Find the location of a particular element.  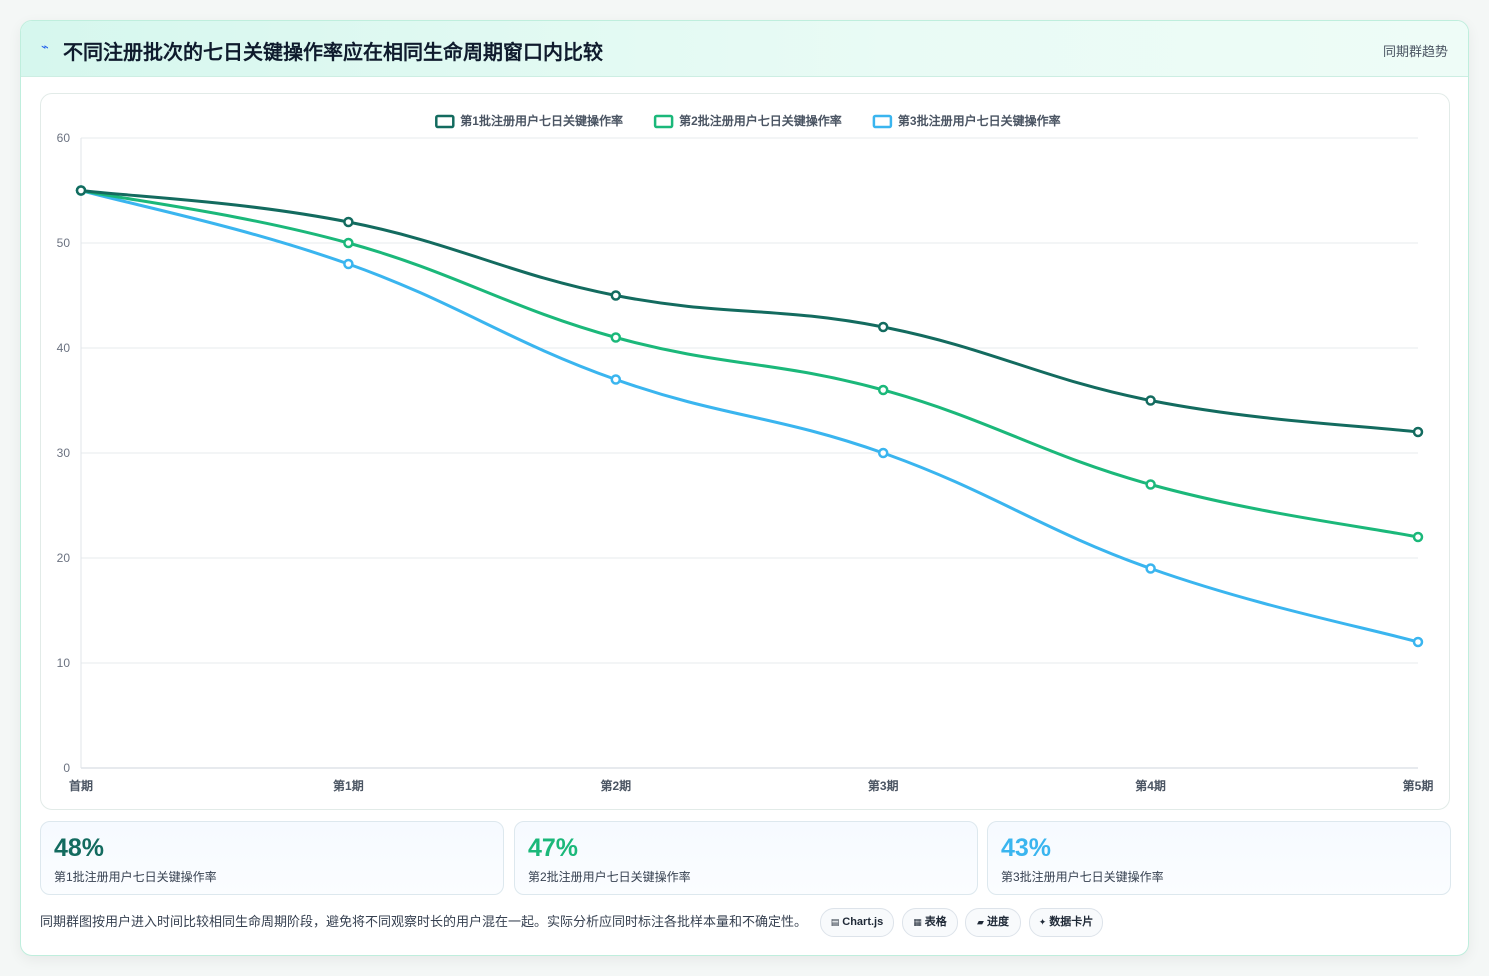

stat-card-1: 48% 第1批注册用户七日关键操作率 is located at coordinates (272, 858).